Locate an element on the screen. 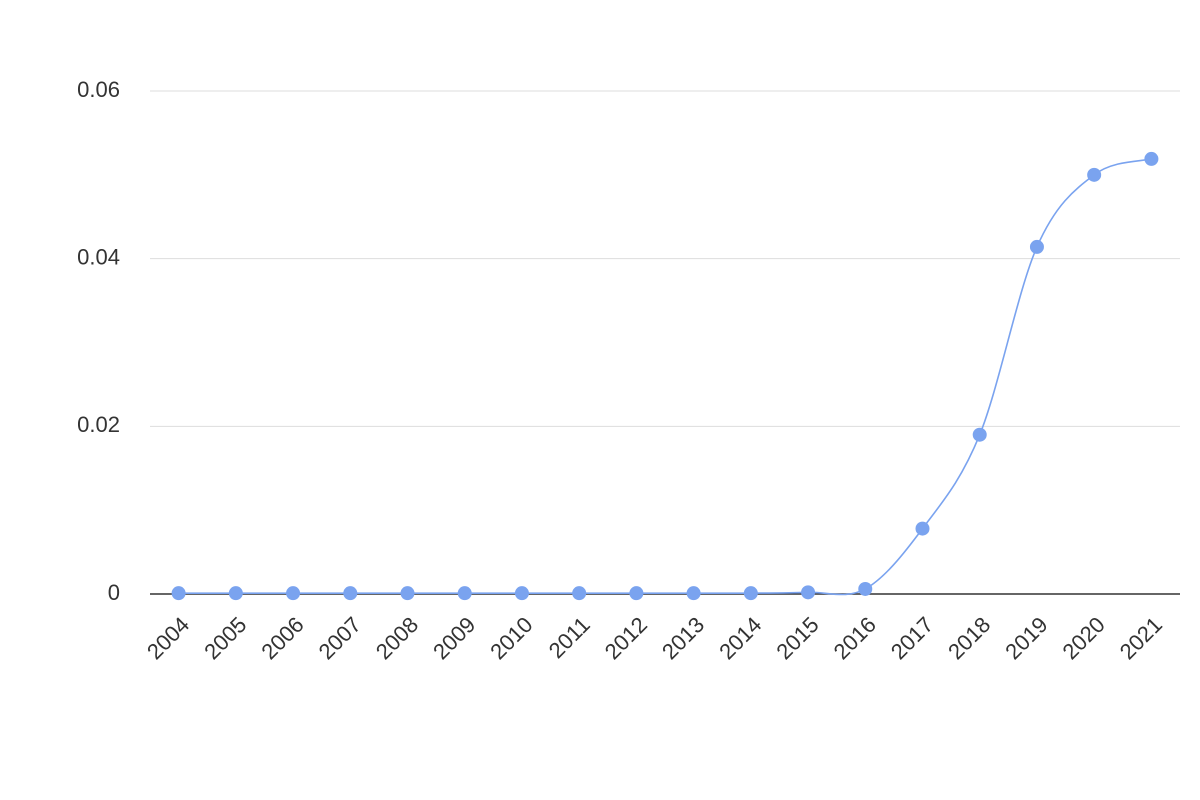 The image size is (1200, 800). x-tick-label: 2017 is located at coordinates (912, 638).